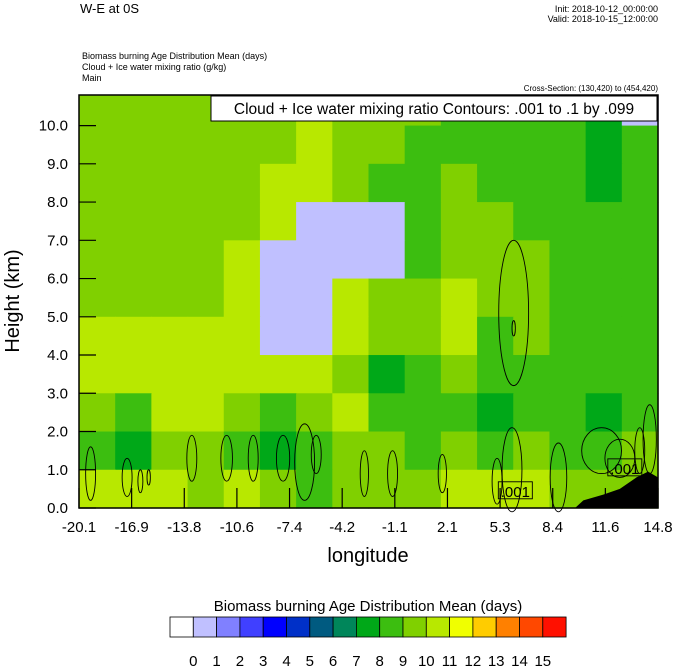 Image resolution: width=674 pixels, height=672 pixels. What do you see at coordinates (57, 508) in the screenshot?
I see `y-tick-label: 0.0` at bounding box center [57, 508].